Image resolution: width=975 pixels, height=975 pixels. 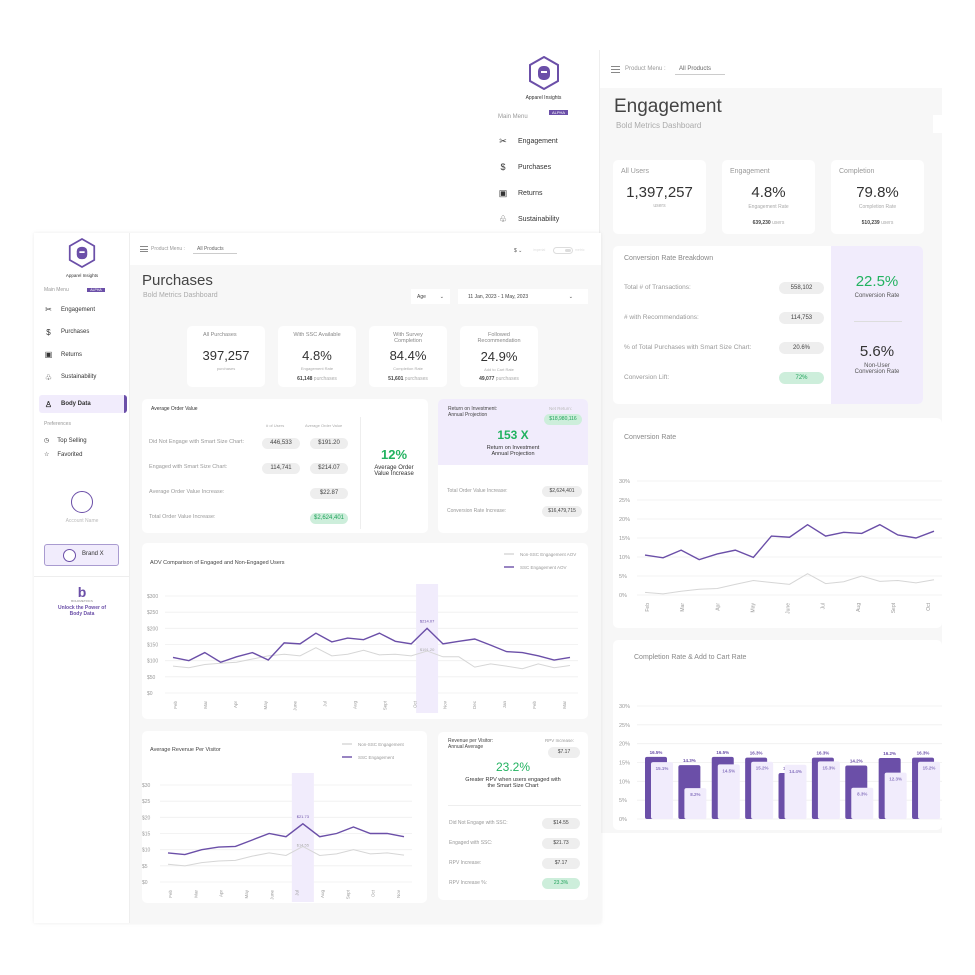 What do you see at coordinates (937, 124) in the screenshot?
I see `collapse-button` at bounding box center [937, 124].